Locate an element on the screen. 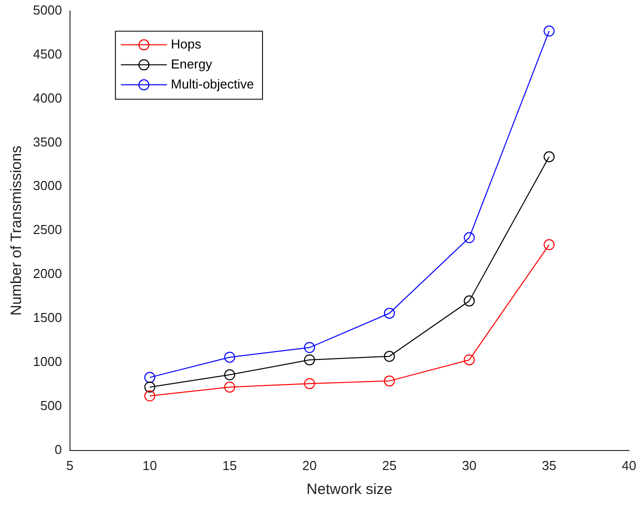  y-tick-label: 1000 is located at coordinates (47, 362).